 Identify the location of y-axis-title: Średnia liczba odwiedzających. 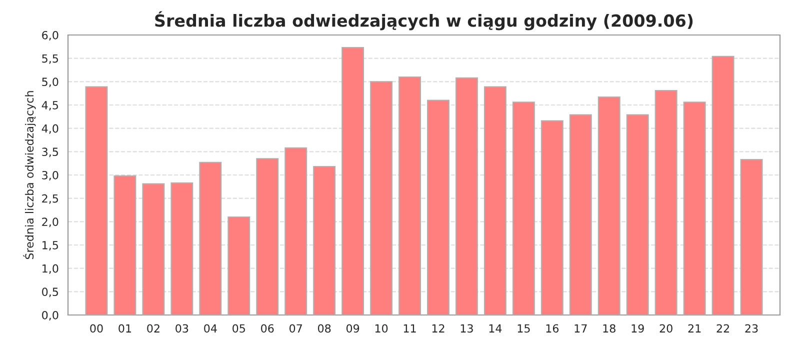
(29, 175).